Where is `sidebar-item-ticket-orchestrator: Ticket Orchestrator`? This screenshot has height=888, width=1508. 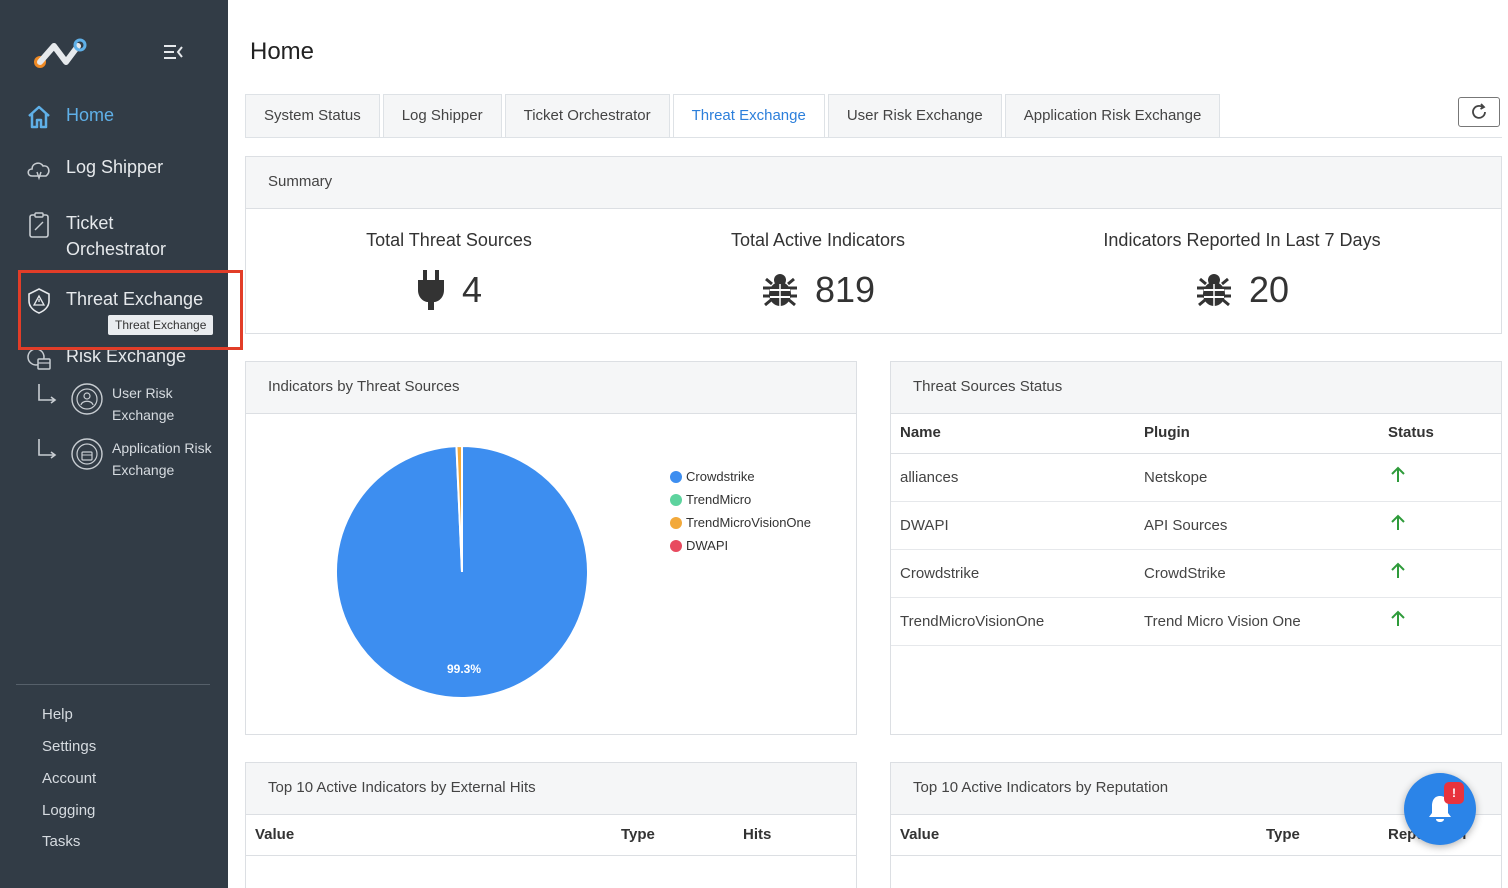
sidebar-item-ticket-orchestrator: Ticket Orchestrator is located at coordinates (105, 236).